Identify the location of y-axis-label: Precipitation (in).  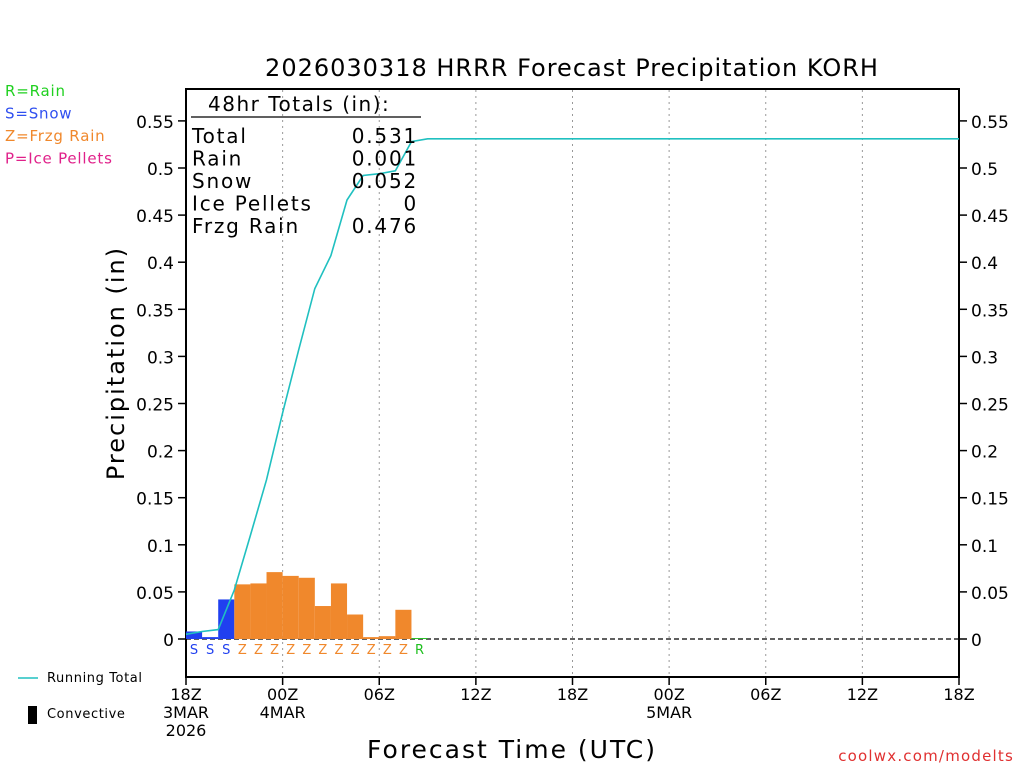
(116, 363).